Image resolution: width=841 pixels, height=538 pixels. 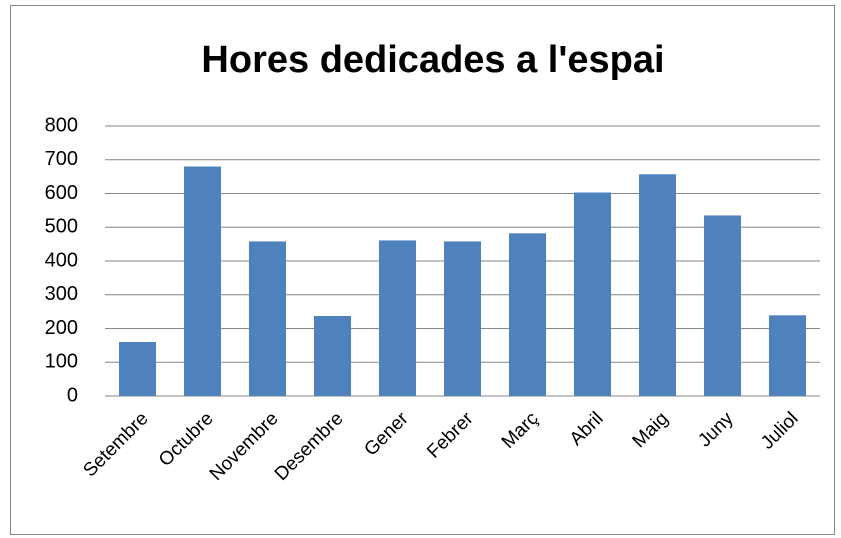 What do you see at coordinates (72, 395) in the screenshot?
I see `y-tick-label: 0` at bounding box center [72, 395].